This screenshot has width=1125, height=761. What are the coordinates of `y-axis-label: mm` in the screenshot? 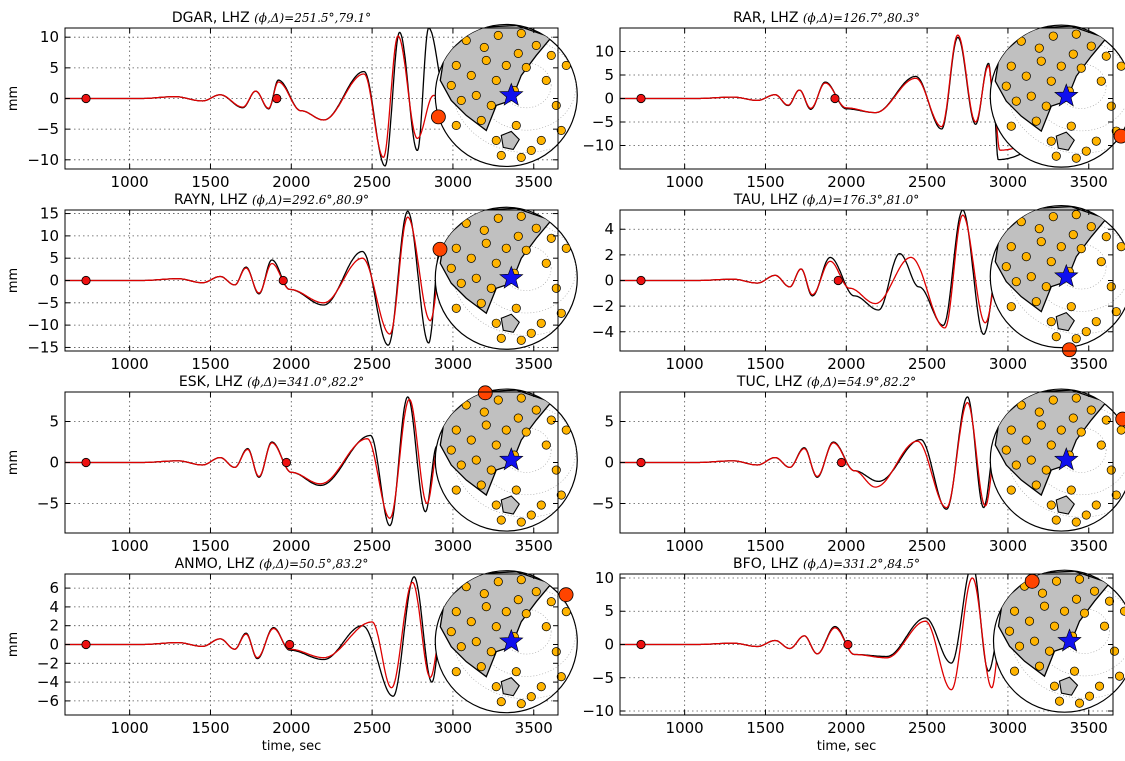 It's located at (13, 98).